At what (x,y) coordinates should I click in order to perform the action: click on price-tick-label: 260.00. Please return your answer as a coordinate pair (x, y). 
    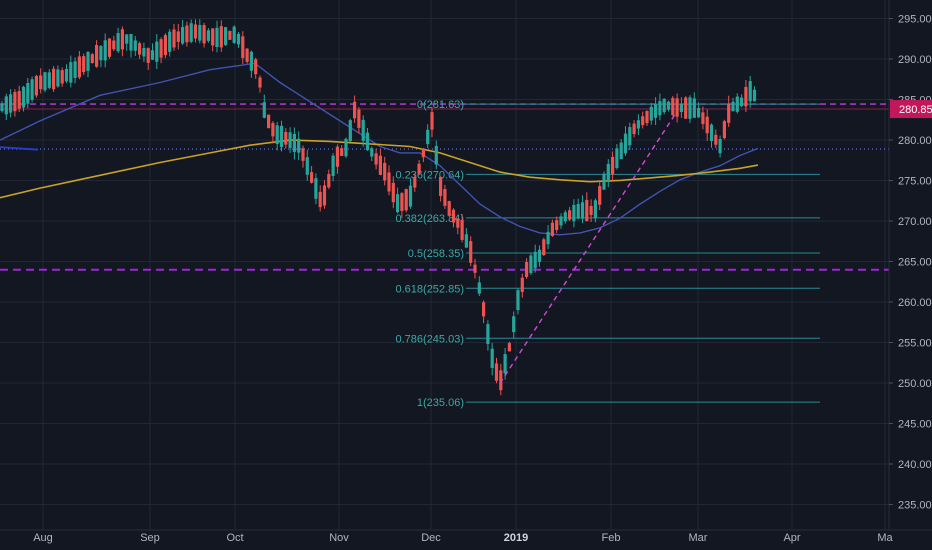
    Looking at the image, I should click on (915, 303).